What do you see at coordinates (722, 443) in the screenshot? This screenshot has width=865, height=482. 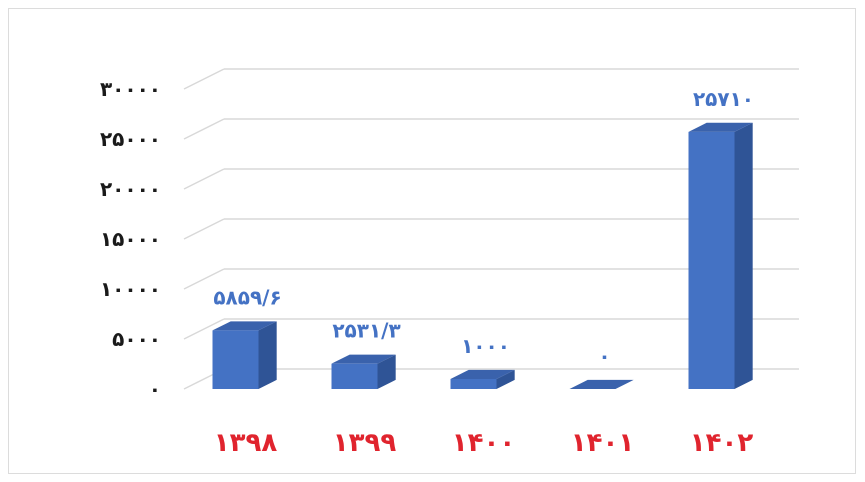 I see `x-tick-label: ۱۴۰۲` at bounding box center [722, 443].